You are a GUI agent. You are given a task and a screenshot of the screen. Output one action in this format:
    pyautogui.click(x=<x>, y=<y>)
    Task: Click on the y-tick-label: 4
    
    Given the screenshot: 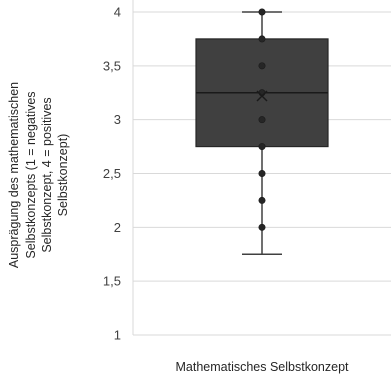 What is the action you would take?
    pyautogui.click(x=117, y=12)
    